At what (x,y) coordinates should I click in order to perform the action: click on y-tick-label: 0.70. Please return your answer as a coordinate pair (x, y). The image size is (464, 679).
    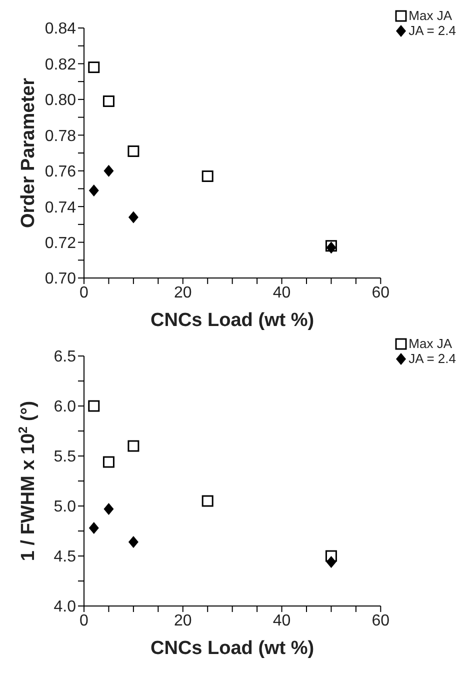
    Looking at the image, I should click on (60, 279).